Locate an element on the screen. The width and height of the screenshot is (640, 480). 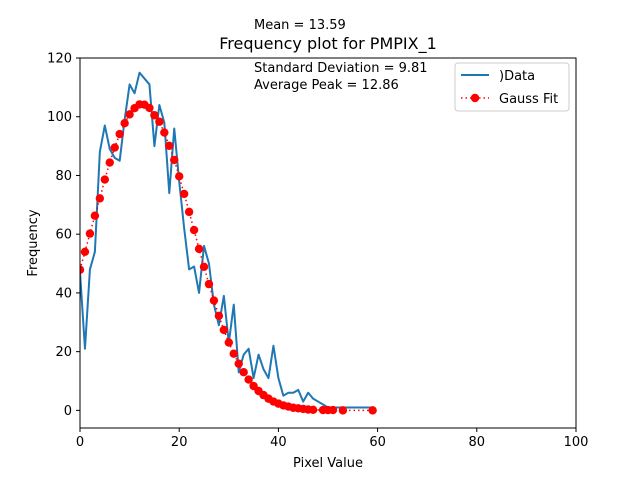
y-tick-label: 100 is located at coordinates (59, 117).